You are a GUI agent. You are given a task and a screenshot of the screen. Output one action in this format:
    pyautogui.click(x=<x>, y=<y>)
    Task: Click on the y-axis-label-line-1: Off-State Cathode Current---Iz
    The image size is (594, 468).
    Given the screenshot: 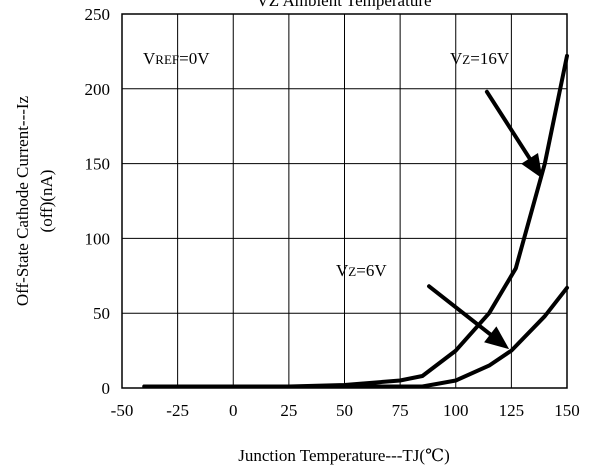 What is the action you would take?
    pyautogui.click(x=22, y=200)
    